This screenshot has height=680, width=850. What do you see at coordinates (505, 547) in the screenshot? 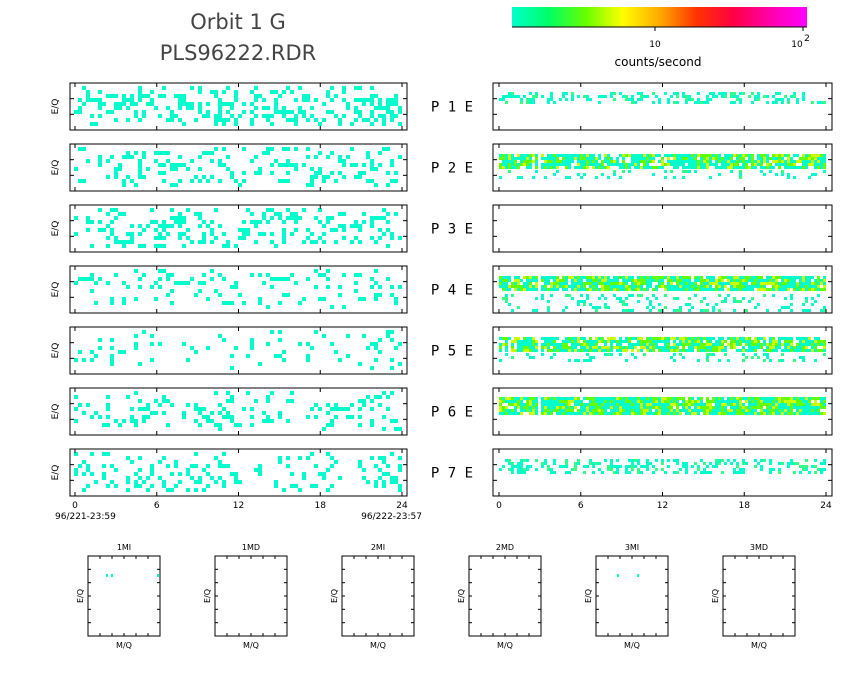
I see `mini-title: 2MD` at bounding box center [505, 547].